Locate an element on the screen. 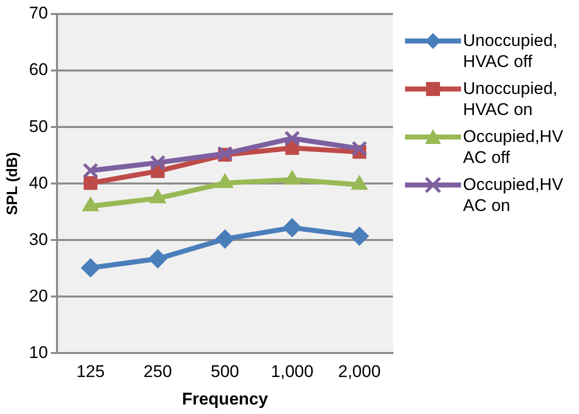 This screenshot has height=414, width=579. legend-label: Unoccupied, HVAC on is located at coordinates (511, 99).